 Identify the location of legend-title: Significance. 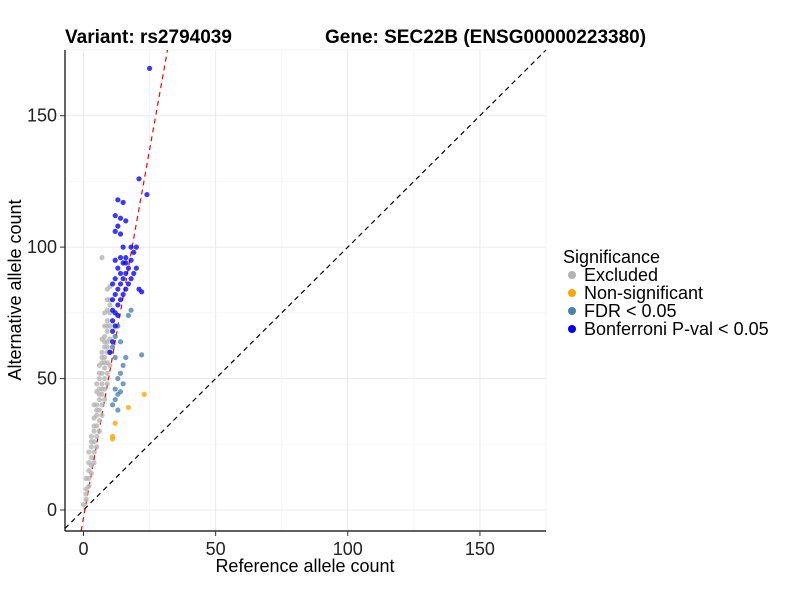
(611, 257).